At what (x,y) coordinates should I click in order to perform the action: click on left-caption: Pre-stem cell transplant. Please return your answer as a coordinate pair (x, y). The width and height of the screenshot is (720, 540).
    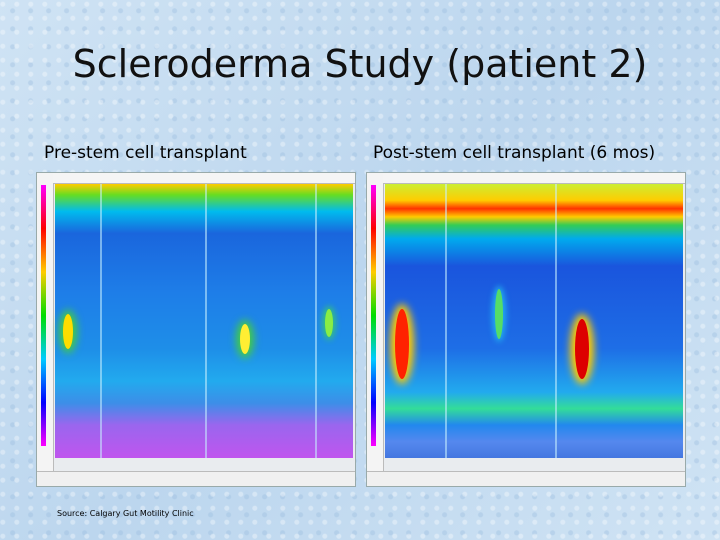
    Looking at the image, I should click on (145, 153).